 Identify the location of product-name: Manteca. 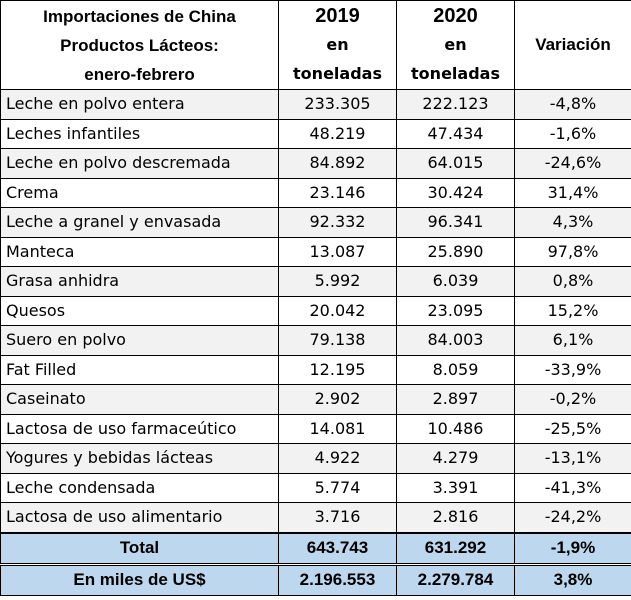
(139, 251).